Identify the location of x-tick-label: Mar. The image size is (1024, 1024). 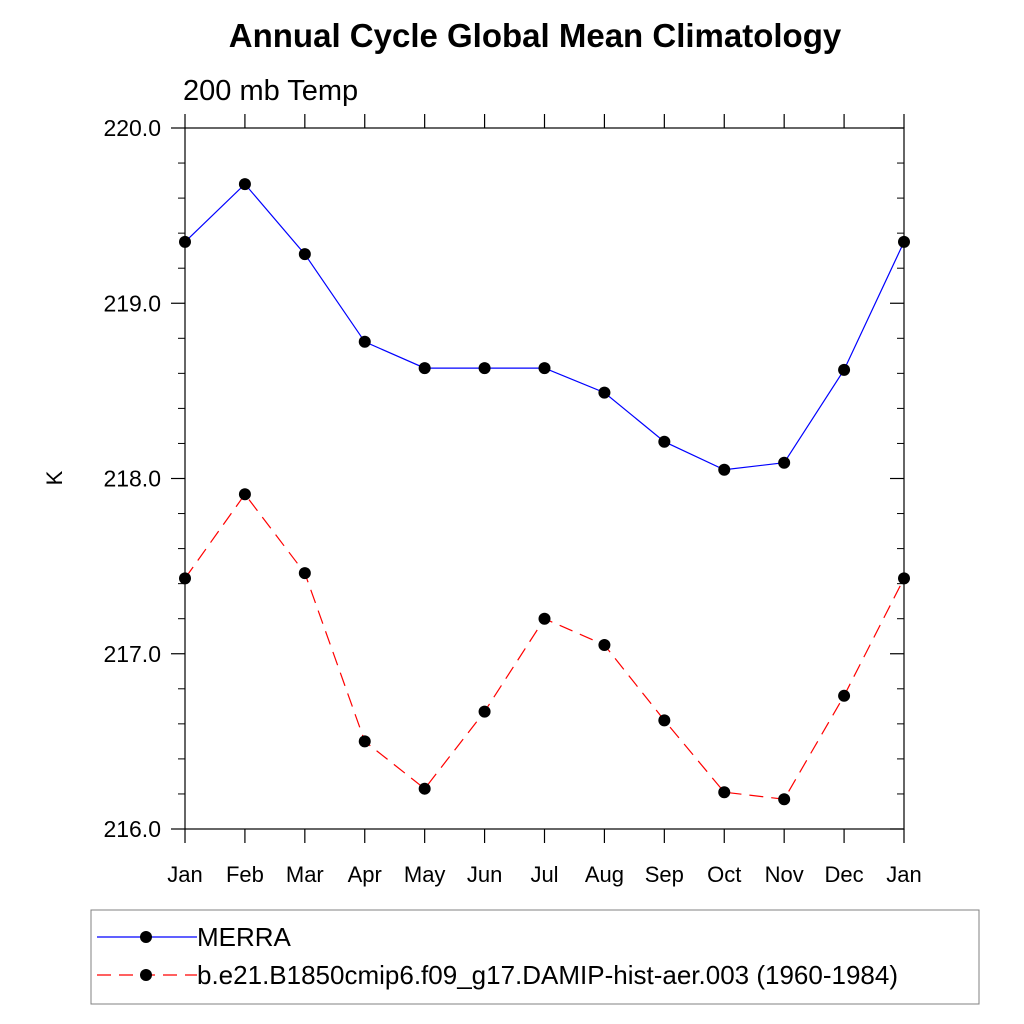
(305, 874).